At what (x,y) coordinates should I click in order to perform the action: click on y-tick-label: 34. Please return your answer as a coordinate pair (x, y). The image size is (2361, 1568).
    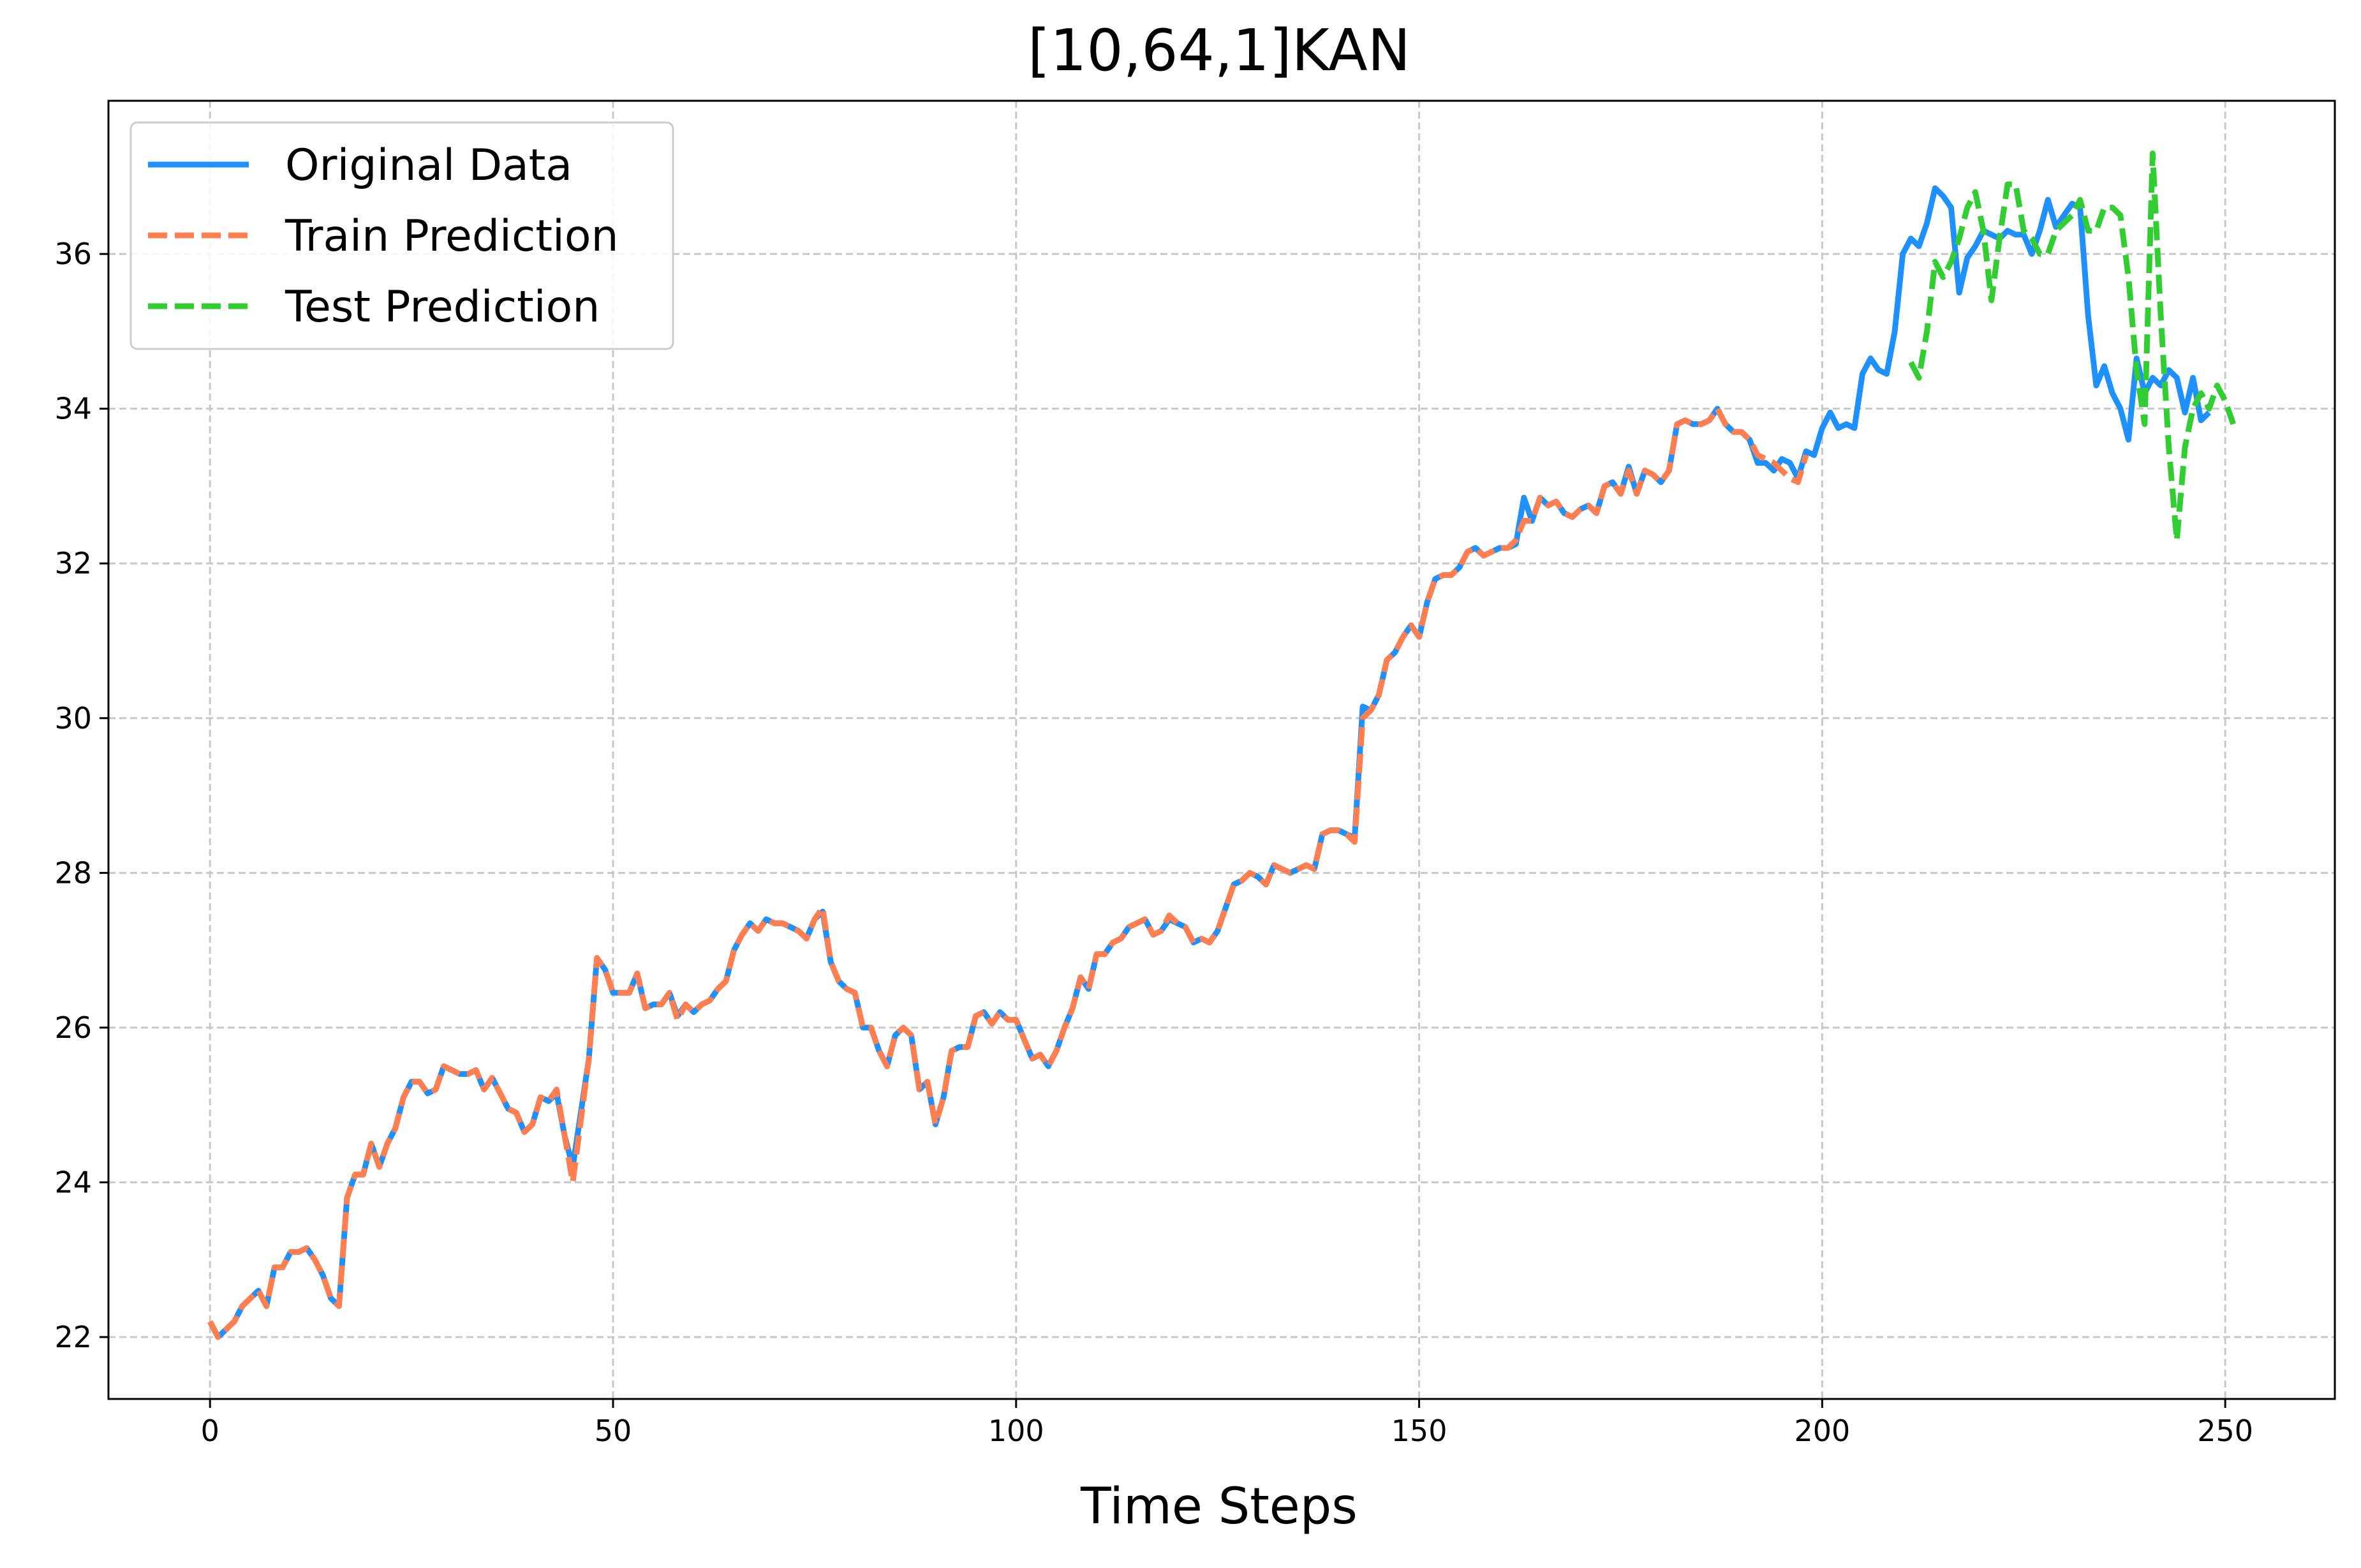
    Looking at the image, I should click on (73, 409).